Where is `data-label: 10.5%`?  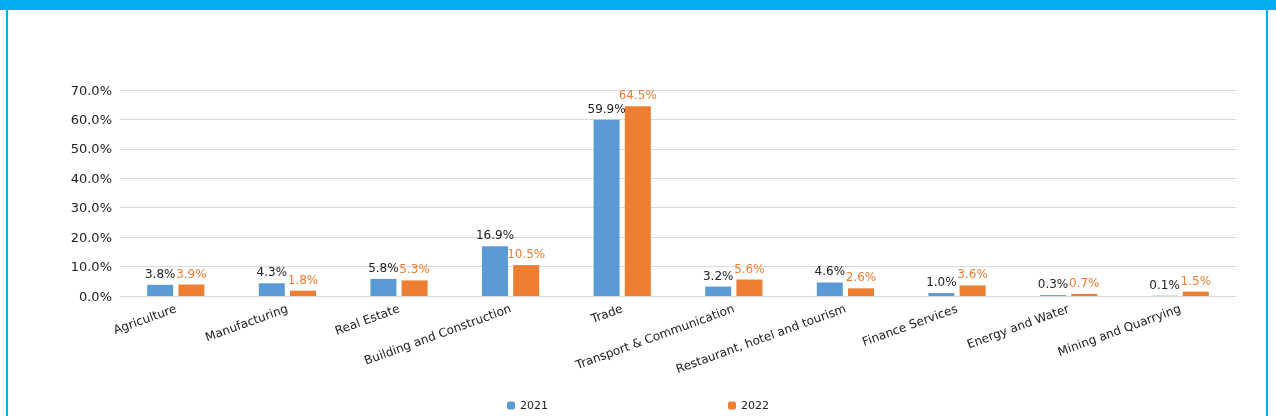 data-label: 10.5% is located at coordinates (526, 254).